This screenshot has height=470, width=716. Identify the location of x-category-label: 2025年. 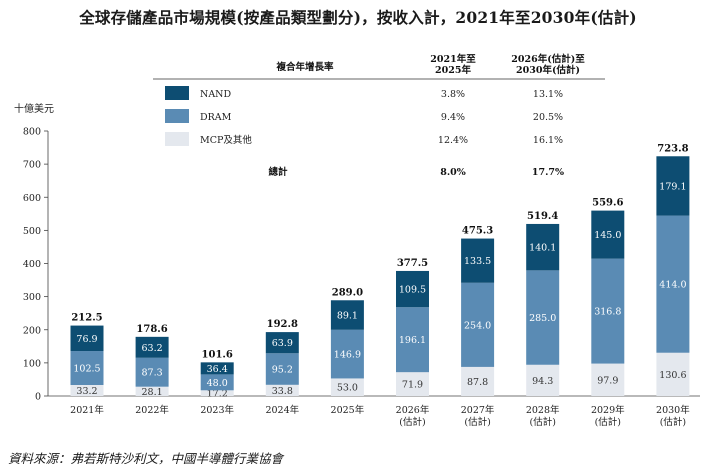
(348, 410).